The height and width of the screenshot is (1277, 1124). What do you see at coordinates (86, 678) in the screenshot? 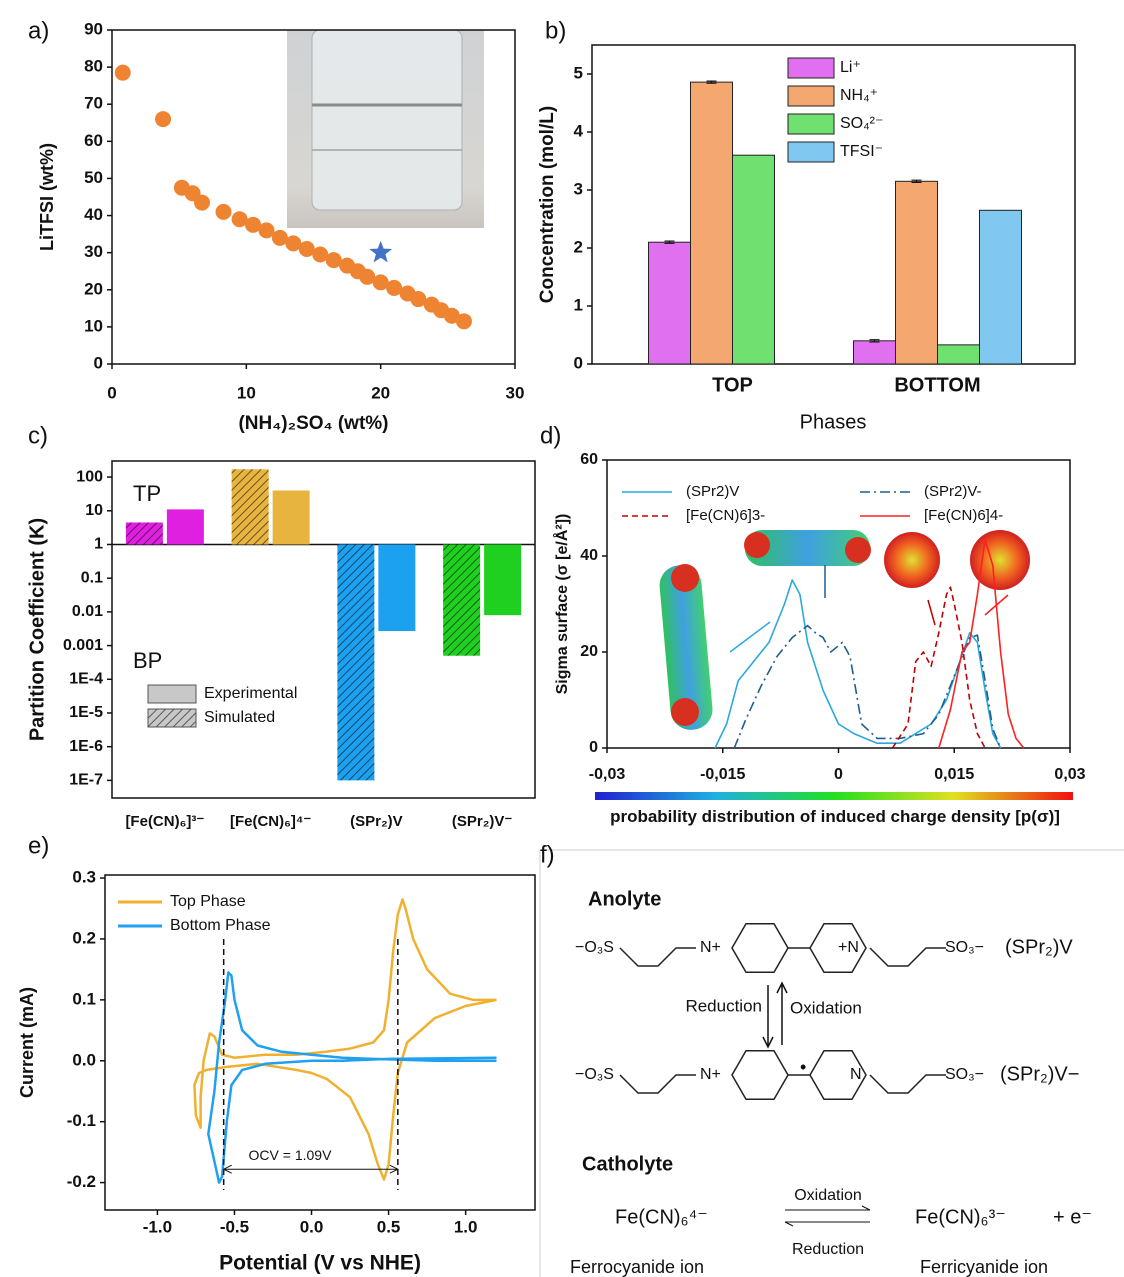
I see `y-tick-label: 1E-4` at bounding box center [86, 678].